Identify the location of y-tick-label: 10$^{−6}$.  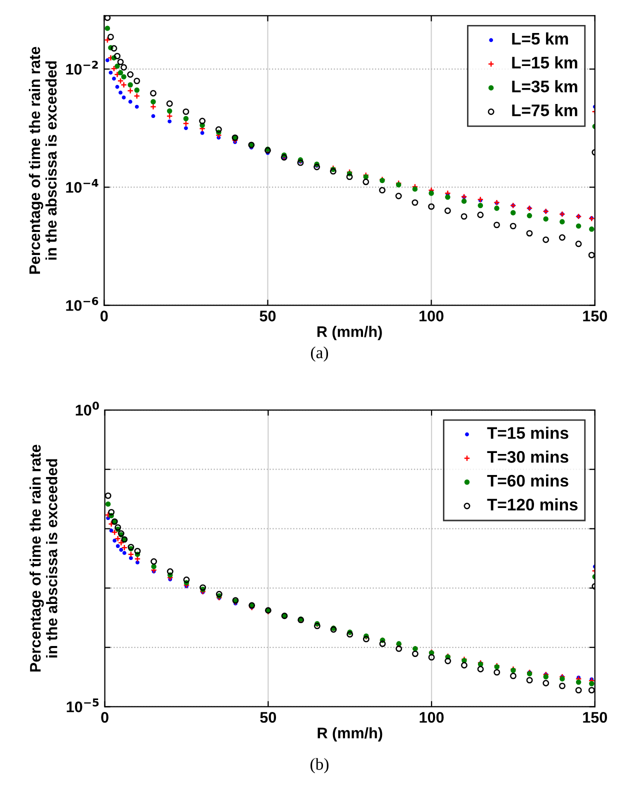
(82, 303).